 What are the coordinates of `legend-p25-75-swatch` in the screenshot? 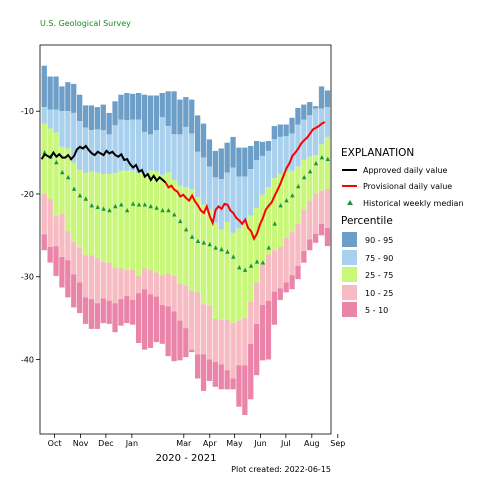 It's located at (349, 274).